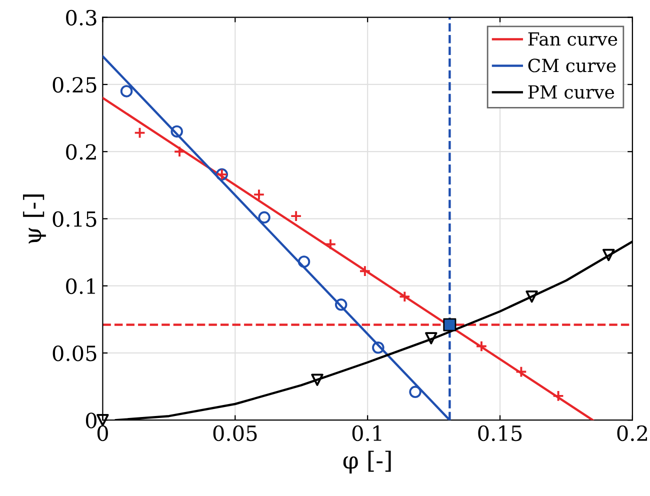  What do you see at coordinates (367, 433) in the screenshot?
I see `x-tick-label: 0.1` at bounding box center [367, 433].